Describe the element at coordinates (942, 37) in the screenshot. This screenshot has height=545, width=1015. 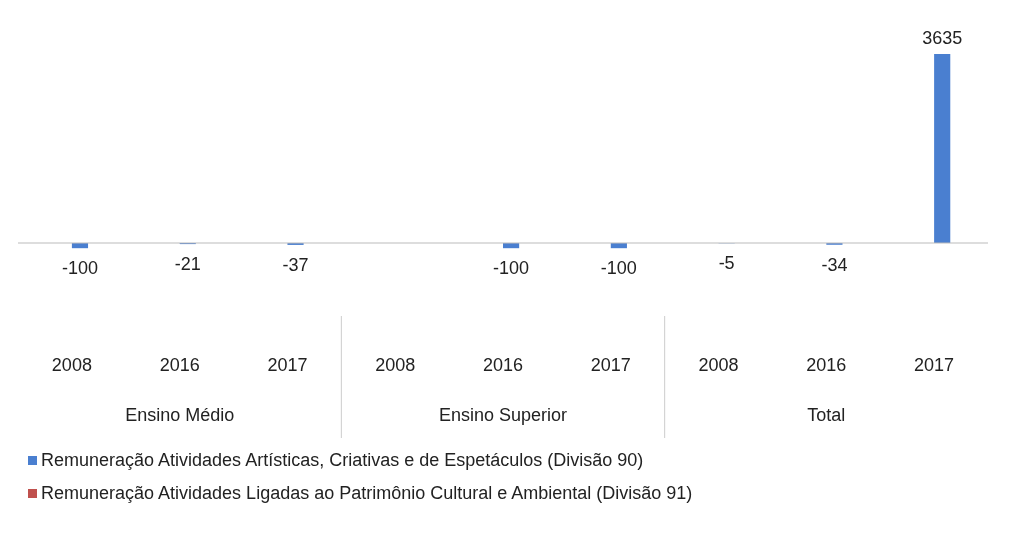
I see `data-label: 3635` at that location.